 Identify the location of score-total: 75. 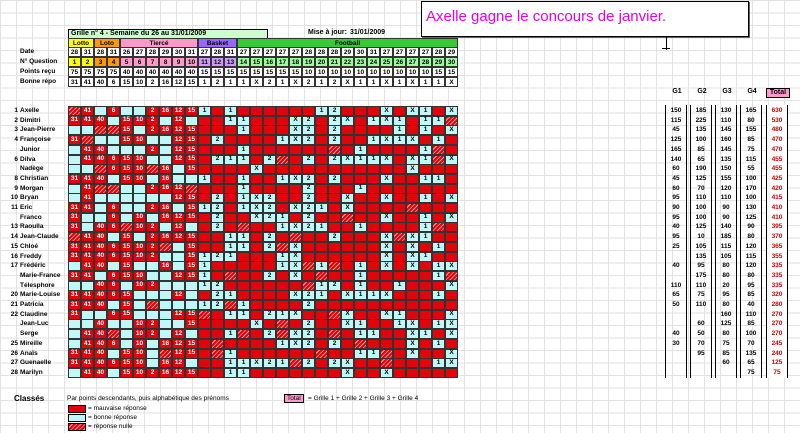
(777, 372).